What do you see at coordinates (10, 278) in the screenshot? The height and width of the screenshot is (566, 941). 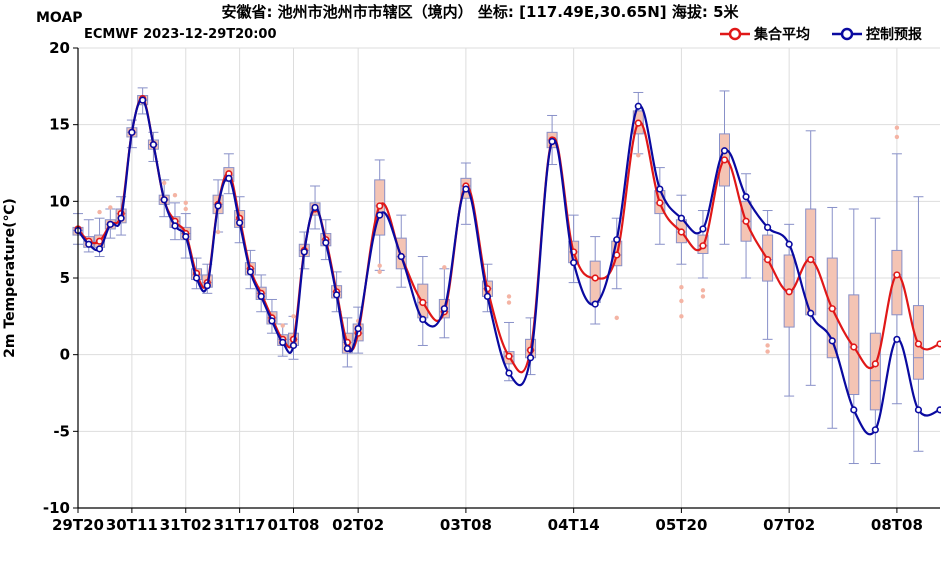 I see `y-axis-label: 2m Temperature(℃)` at bounding box center [10, 278].